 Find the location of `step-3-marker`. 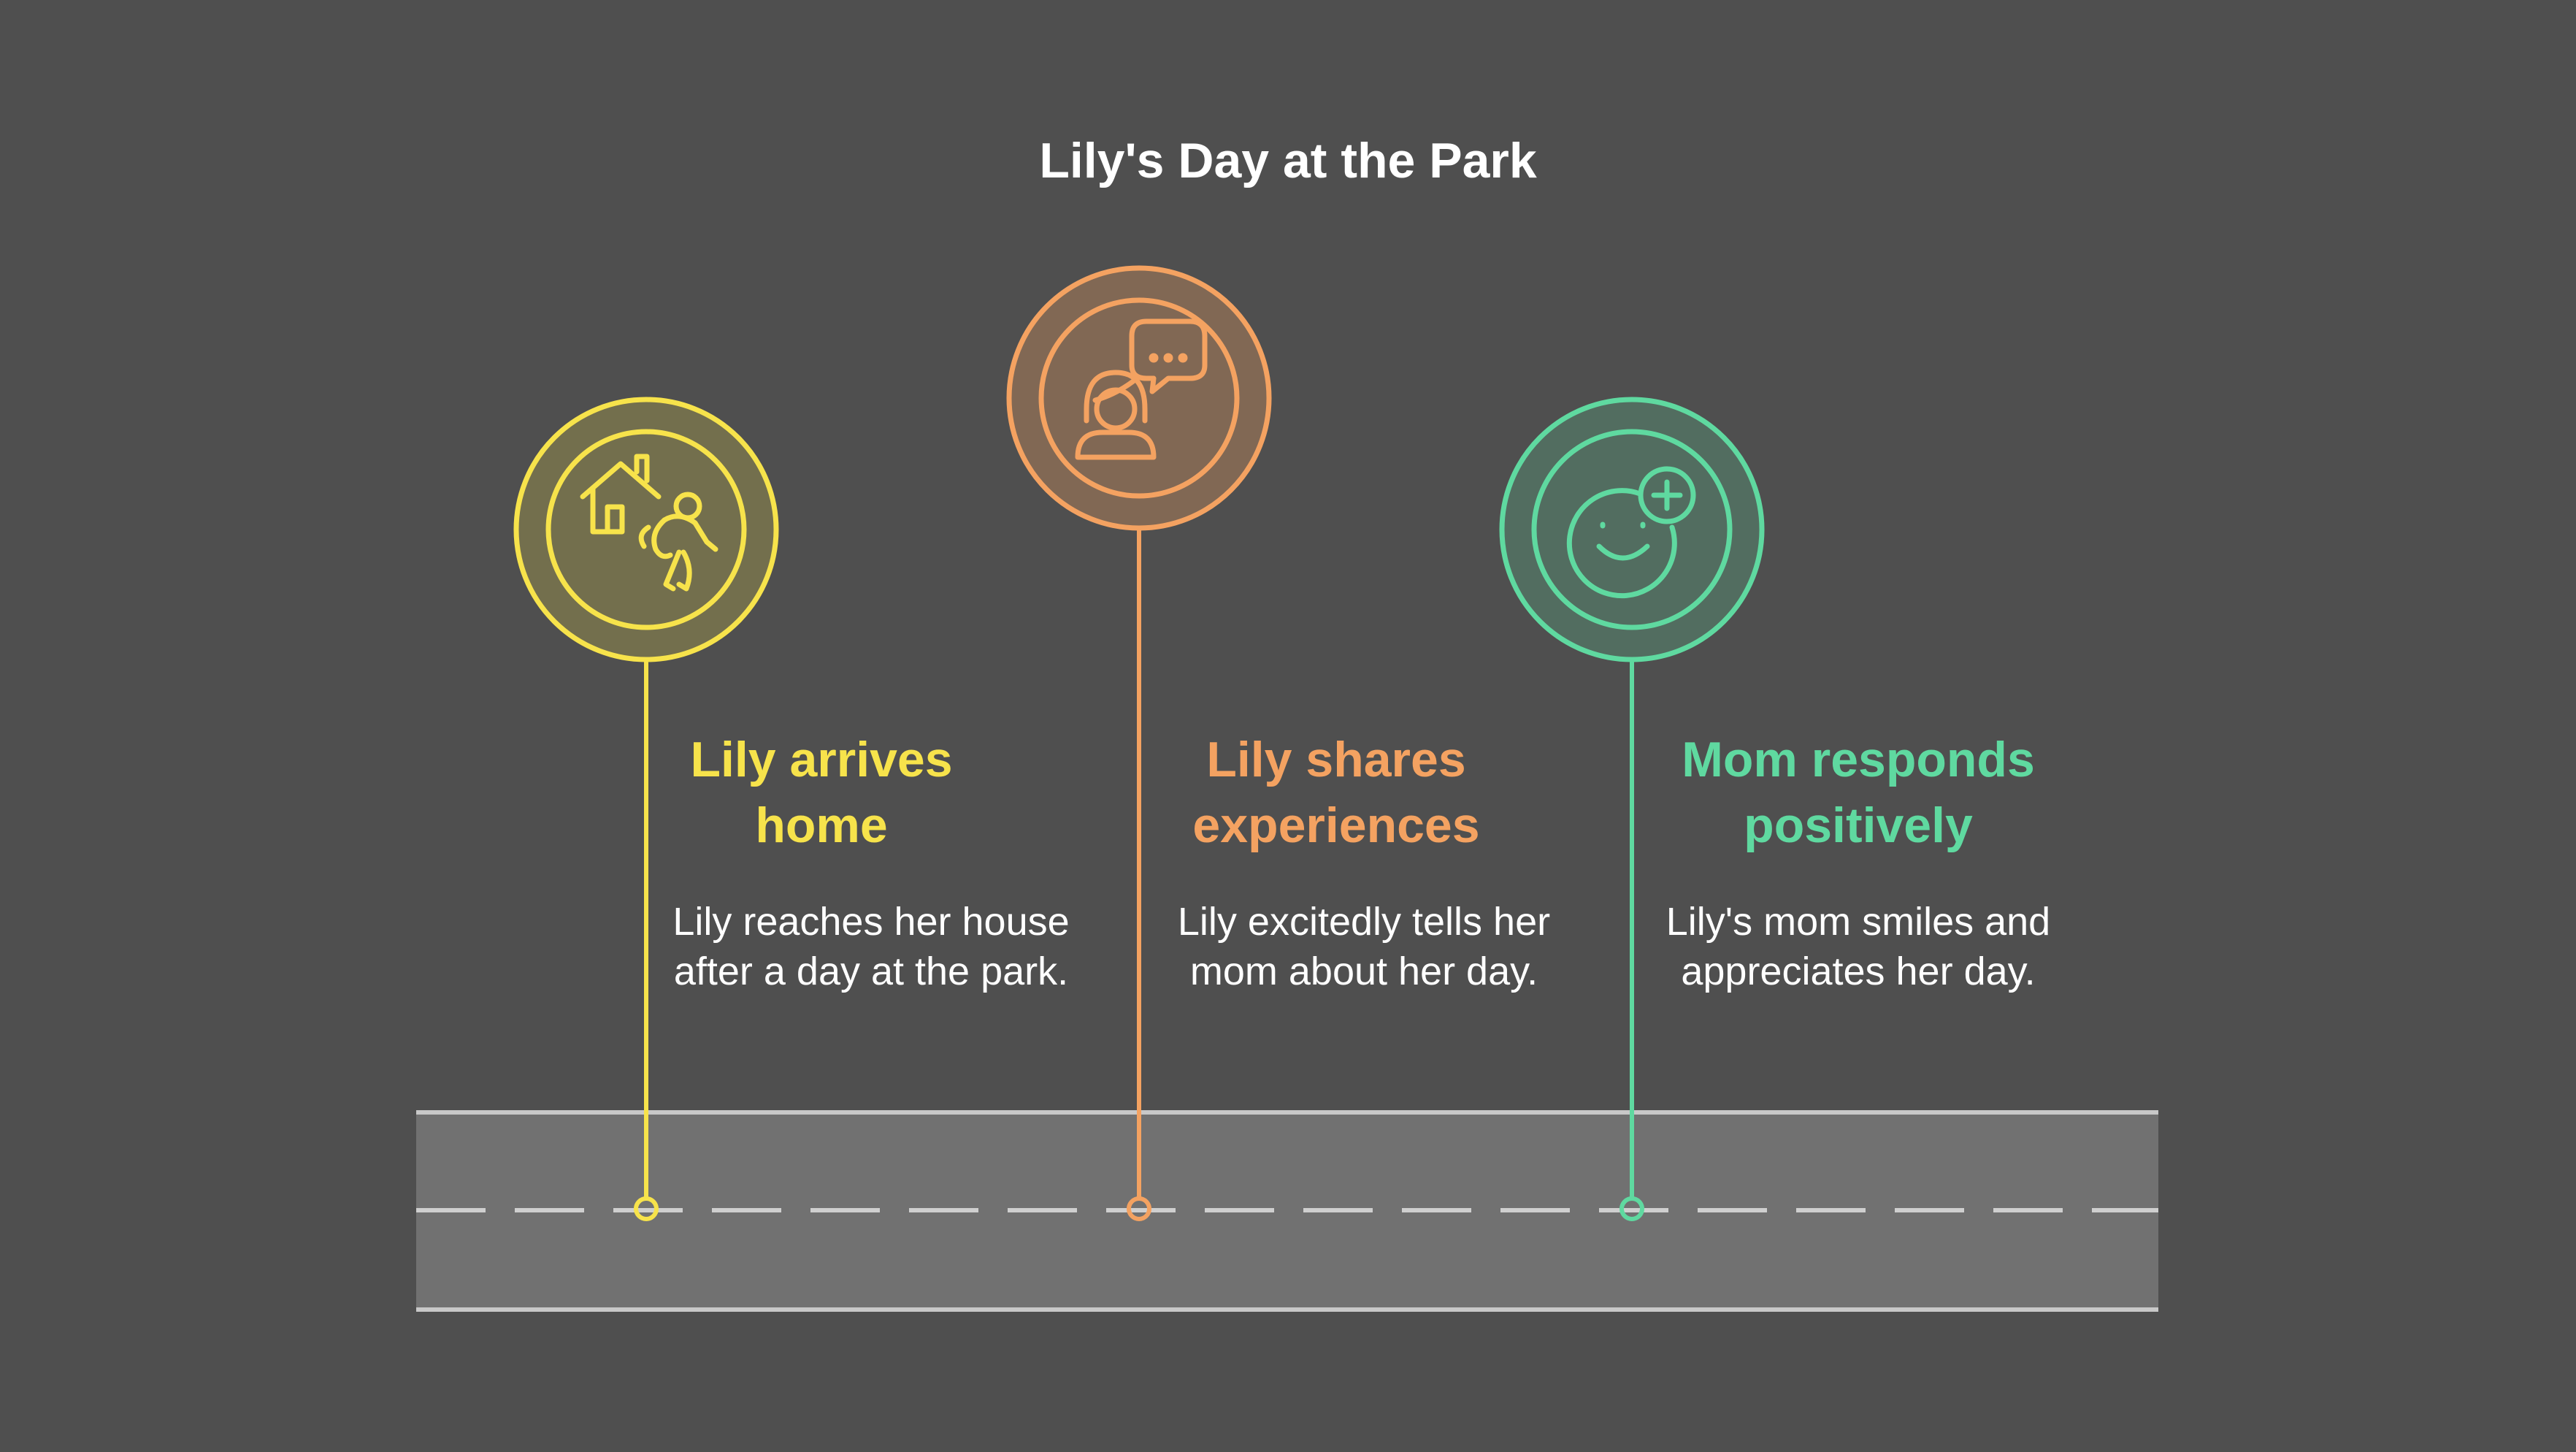

step-3-marker is located at coordinates (1632, 809).